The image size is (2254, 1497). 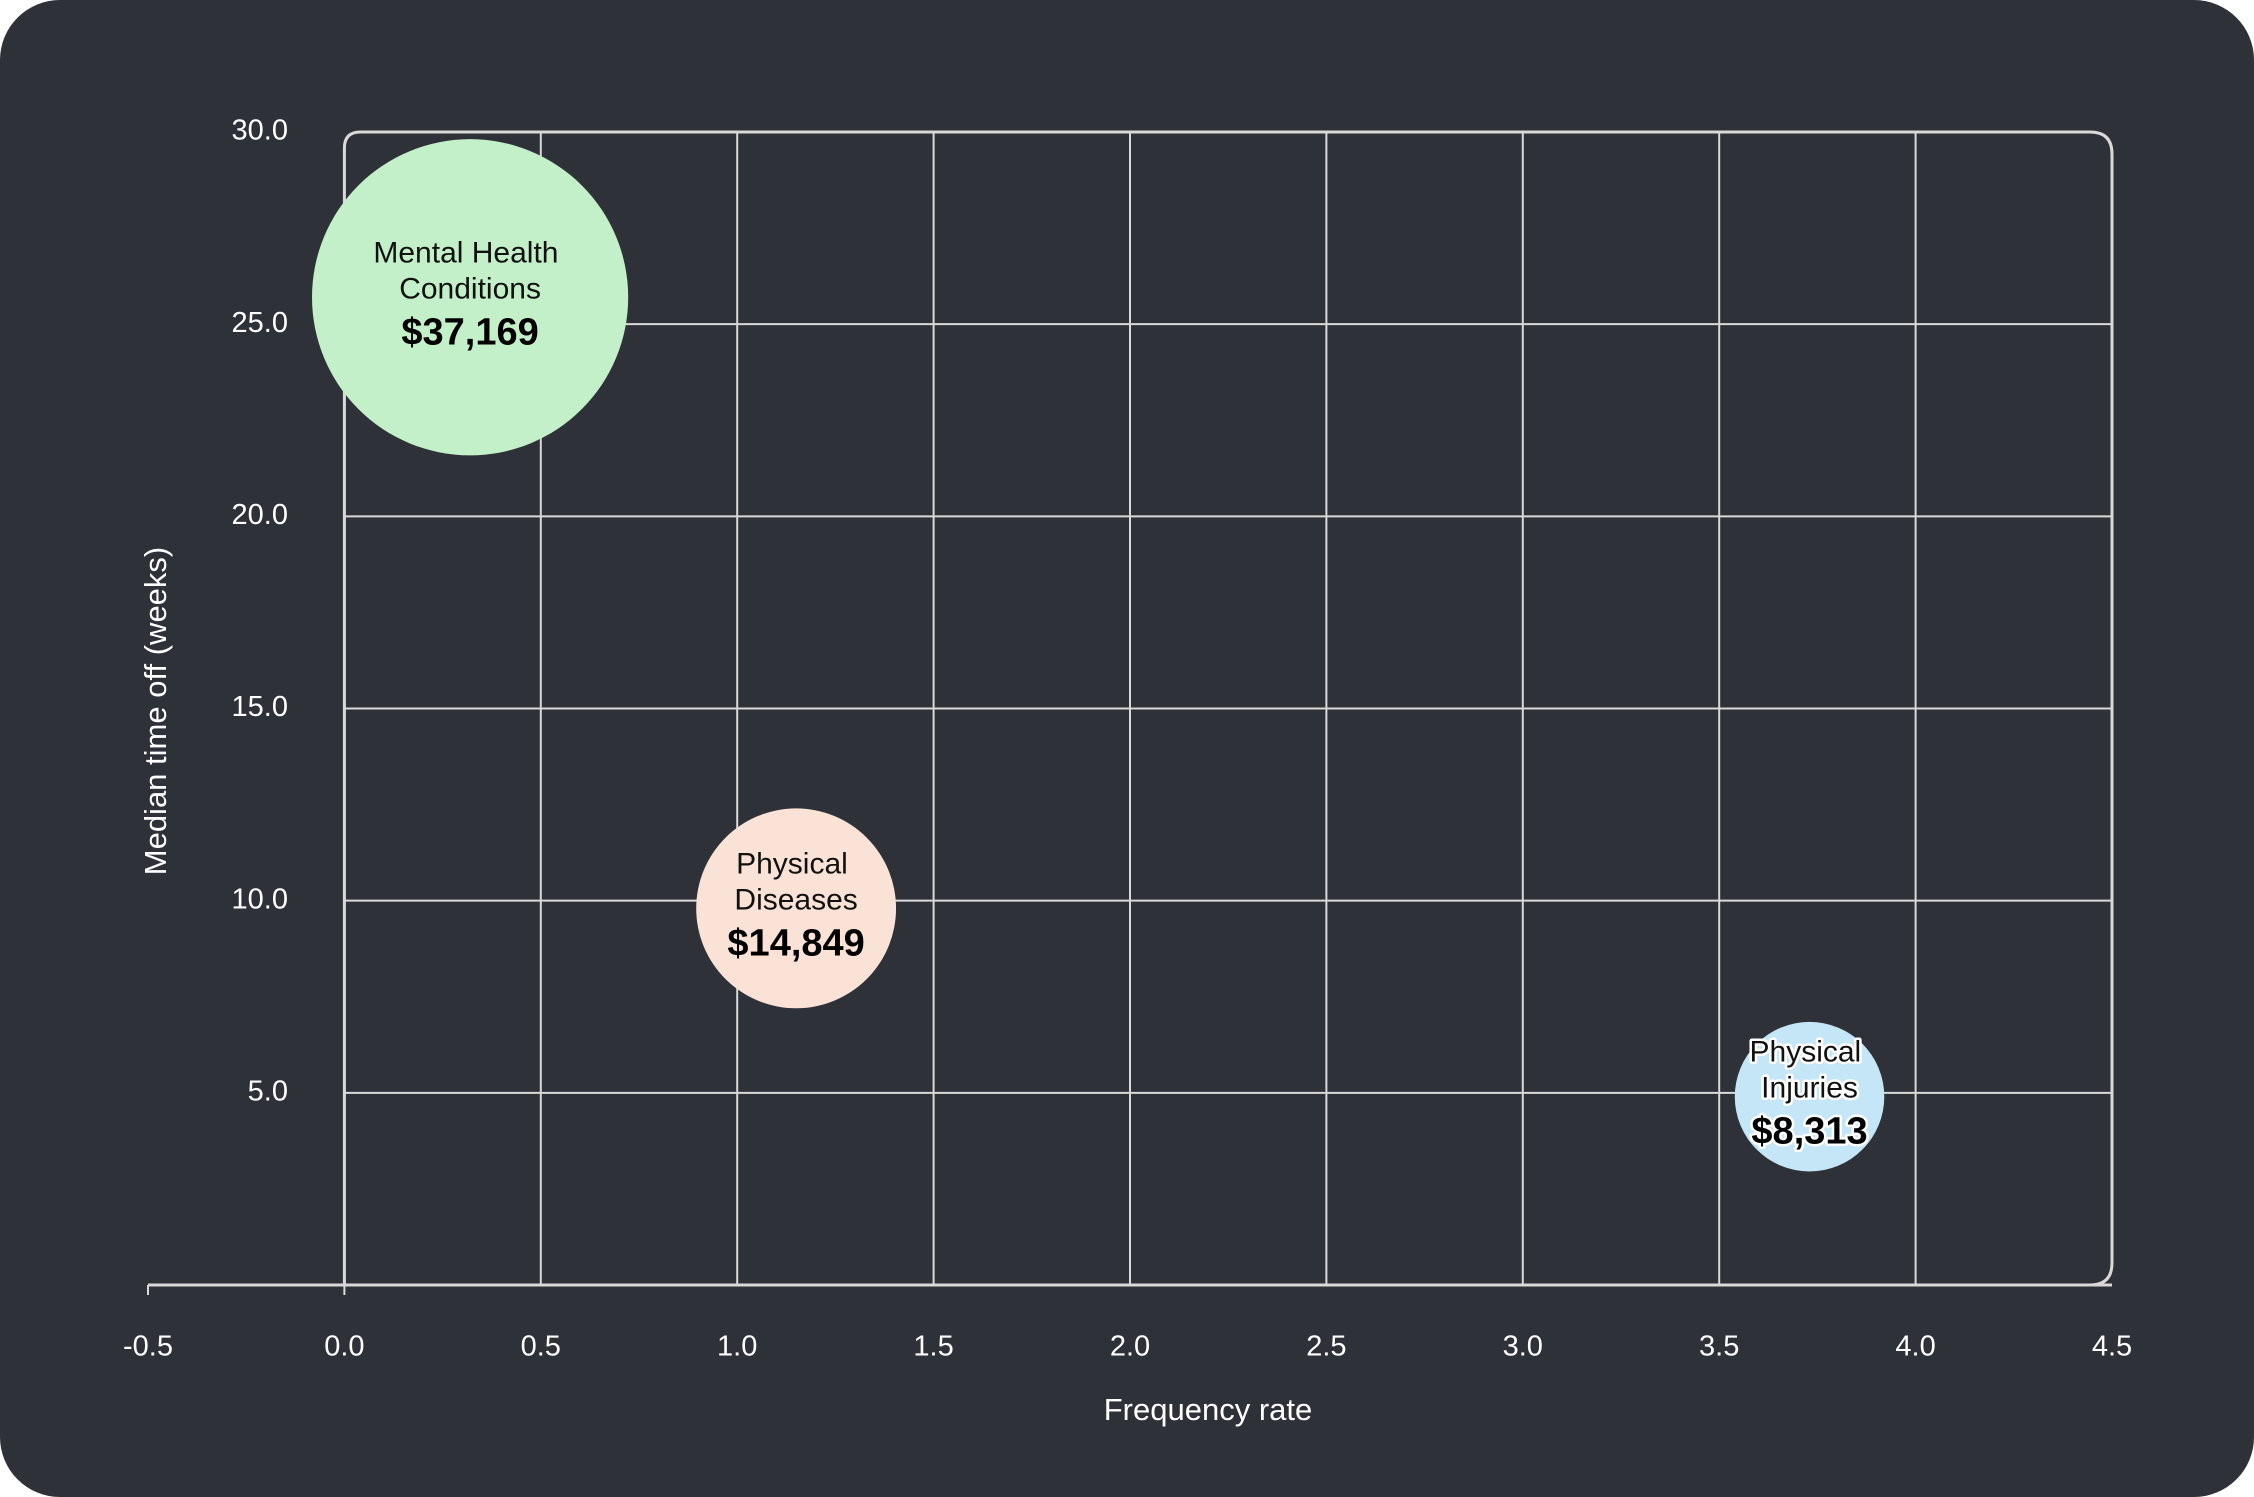 I want to click on x-tick-label: 1.0, so click(x=737, y=1347).